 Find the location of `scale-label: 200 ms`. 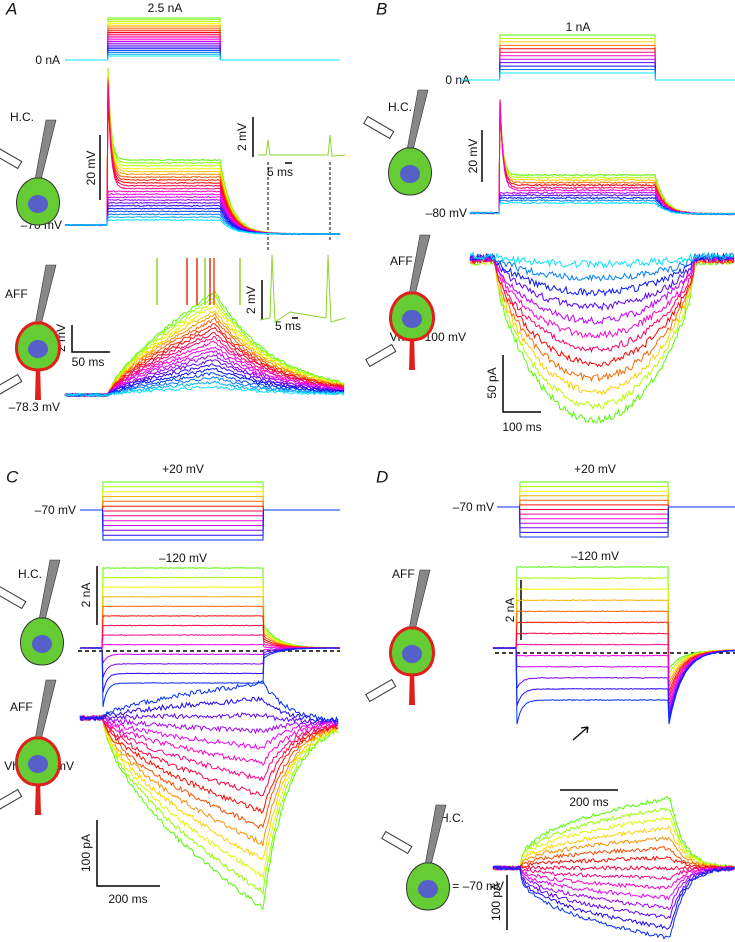

scale-label: 200 ms is located at coordinates (127, 899).